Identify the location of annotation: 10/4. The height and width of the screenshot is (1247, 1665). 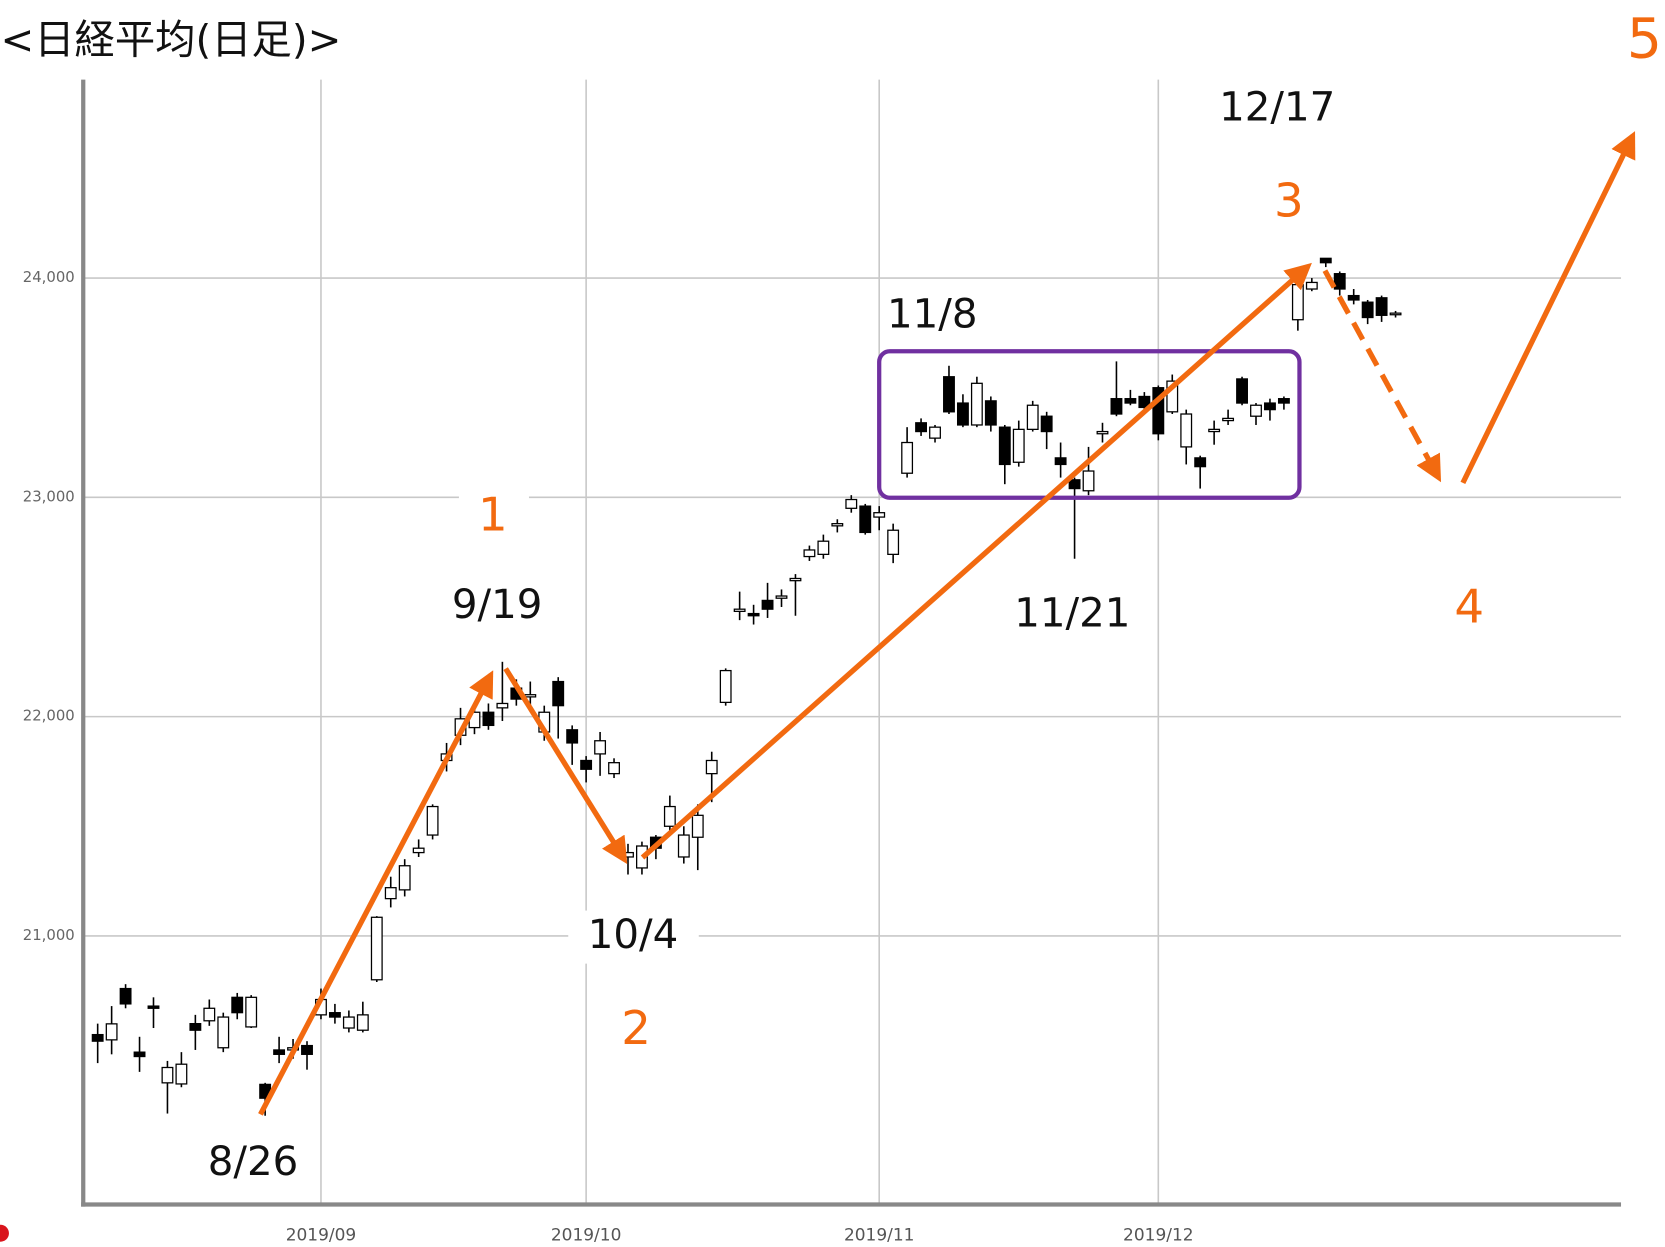
(633, 934).